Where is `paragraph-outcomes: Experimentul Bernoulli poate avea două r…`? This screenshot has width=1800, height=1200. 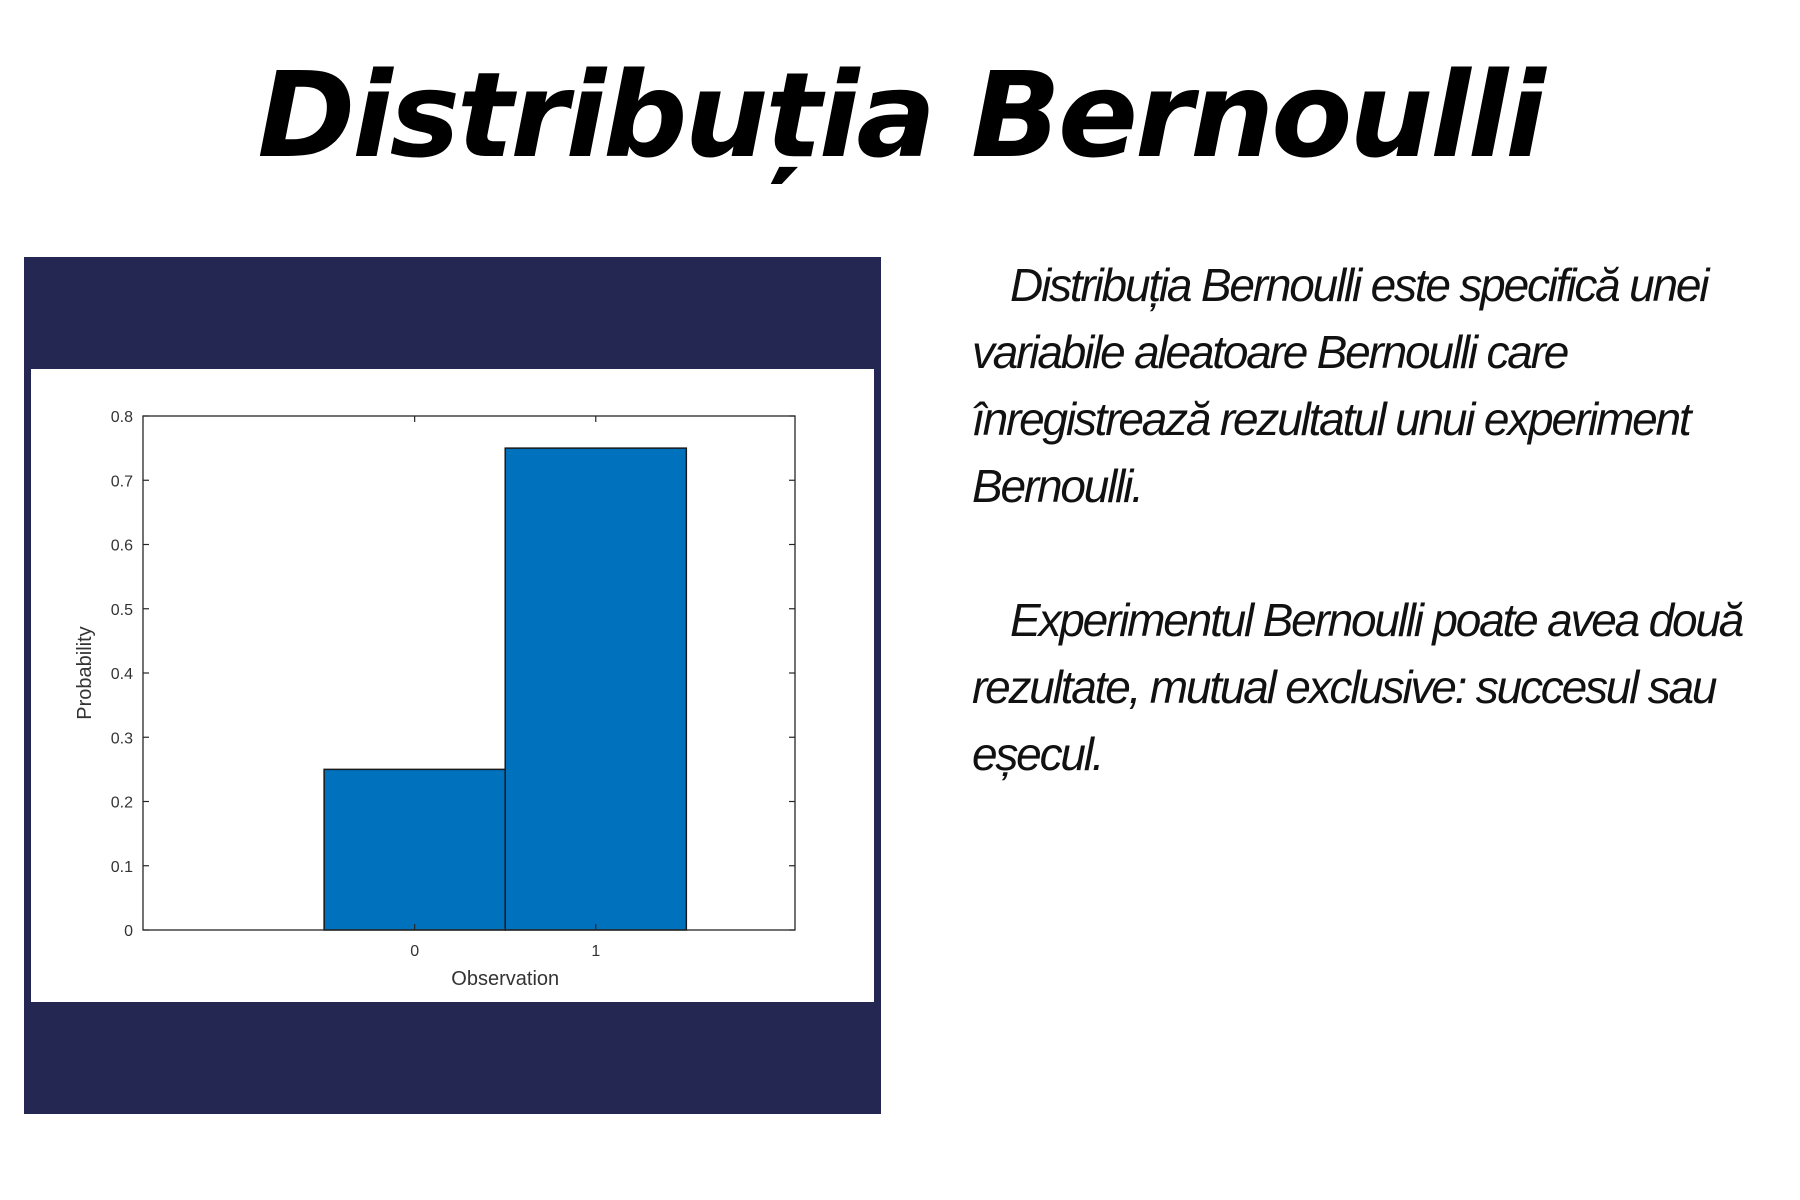
paragraph-outcomes: Experimentul Bernoulli poate avea două r… is located at coordinates (1358, 687).